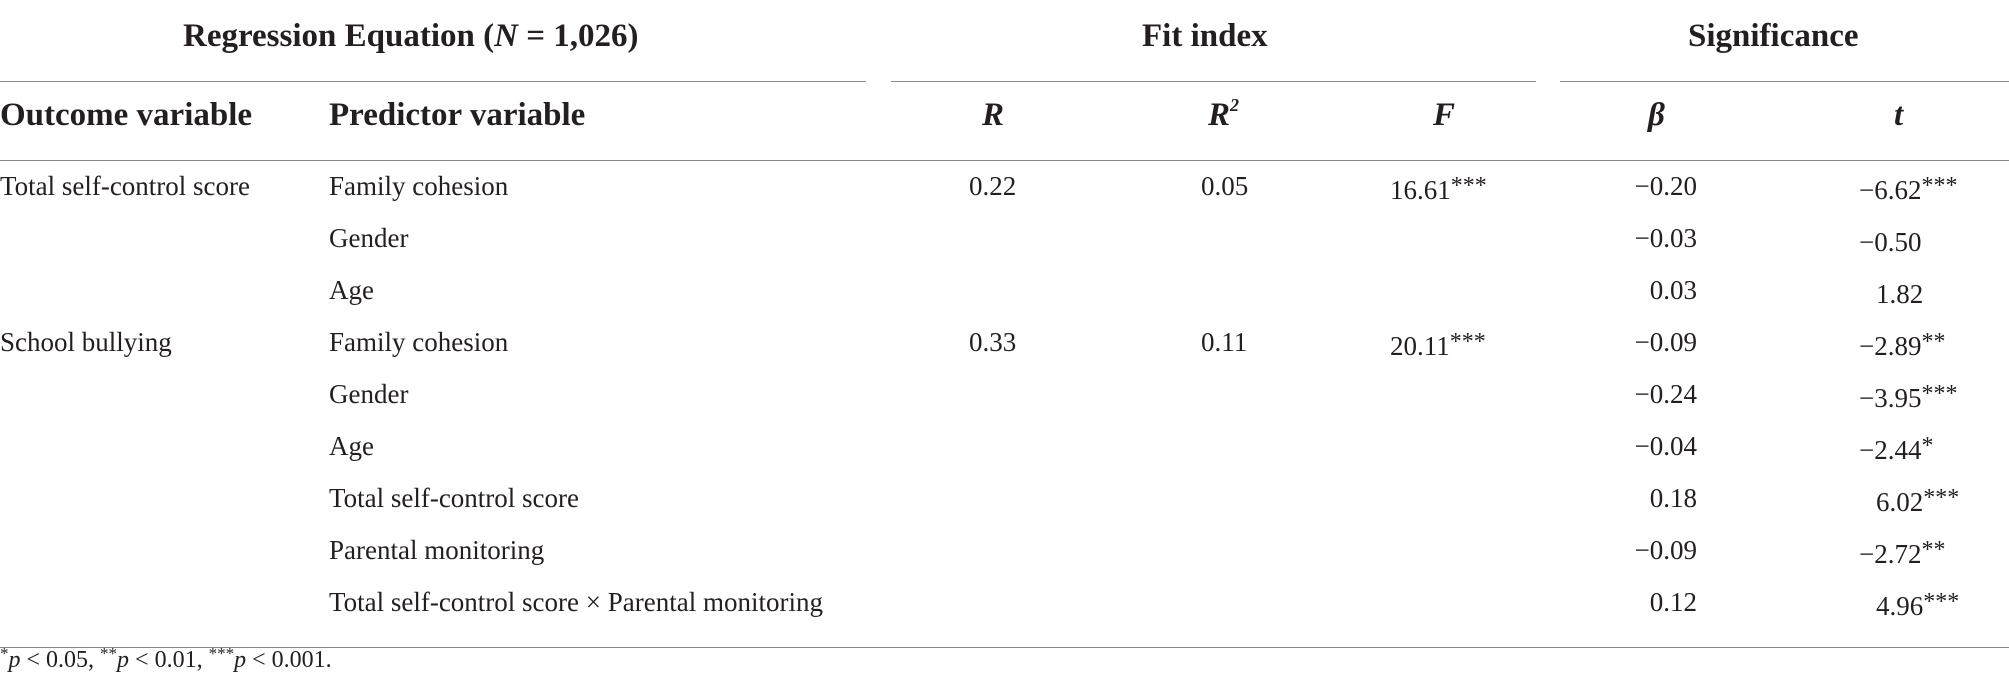 The height and width of the screenshot is (687, 2009). Describe the element at coordinates (1438, 345) in the screenshot. I see `f-cell: 20.11***` at that location.